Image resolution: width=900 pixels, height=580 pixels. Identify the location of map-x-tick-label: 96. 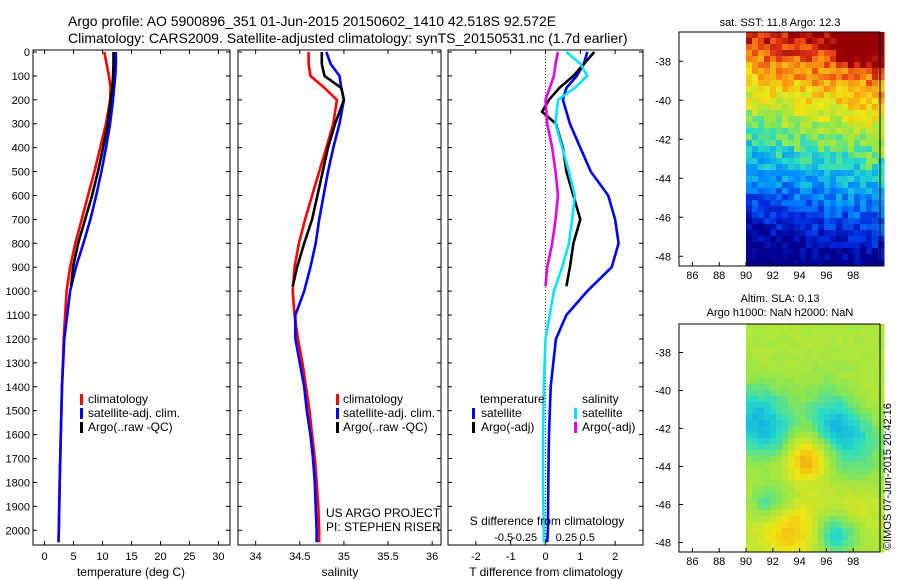
(826, 276).